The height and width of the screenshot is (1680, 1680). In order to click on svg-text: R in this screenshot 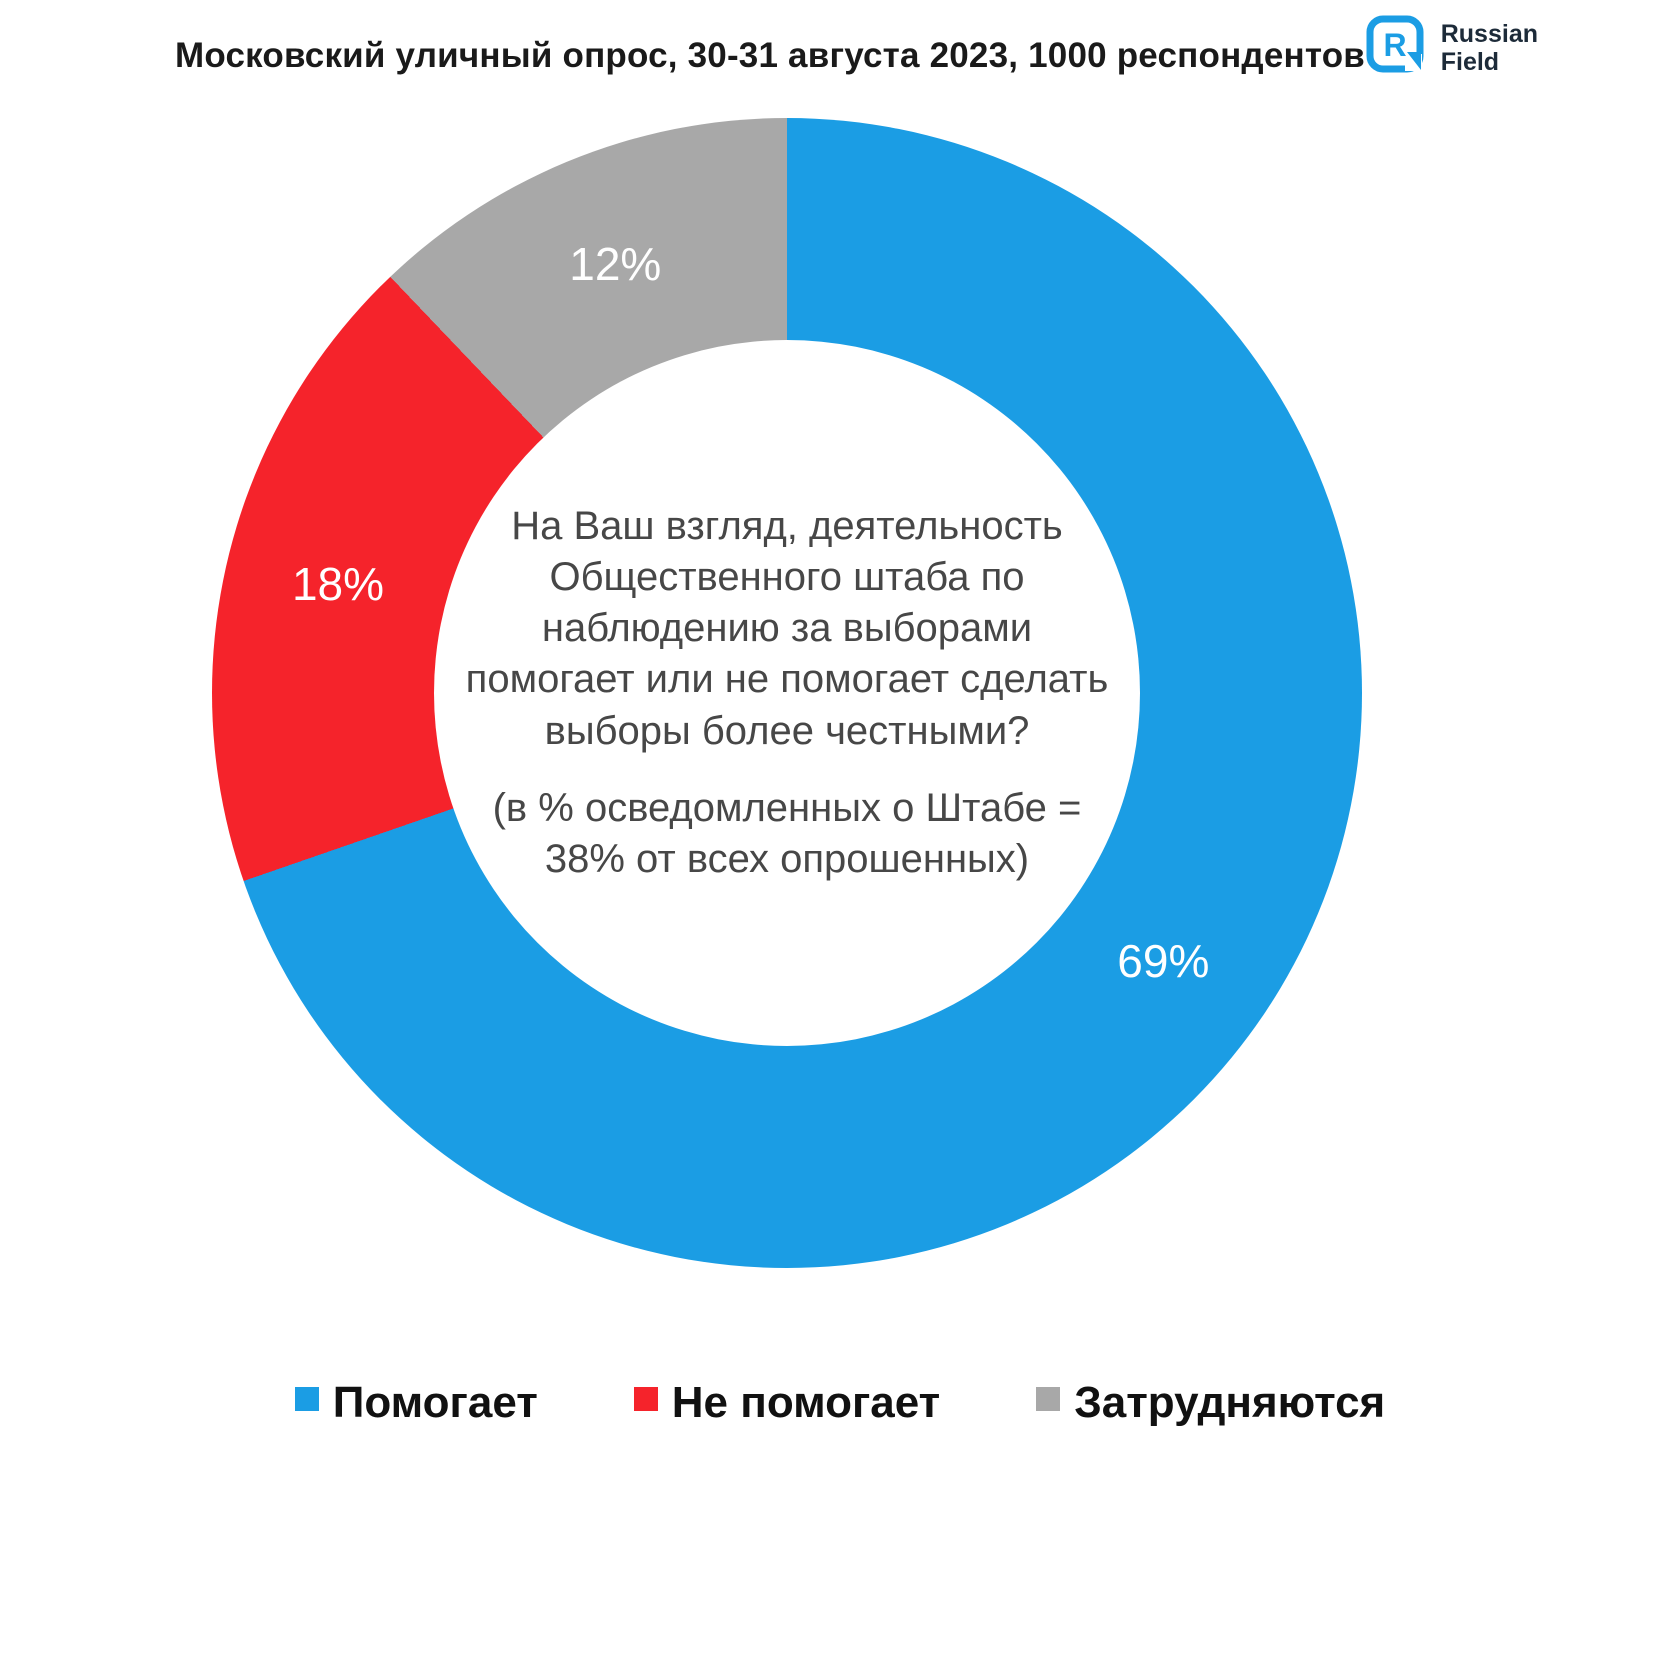, I will do `click(1394, 45)`.